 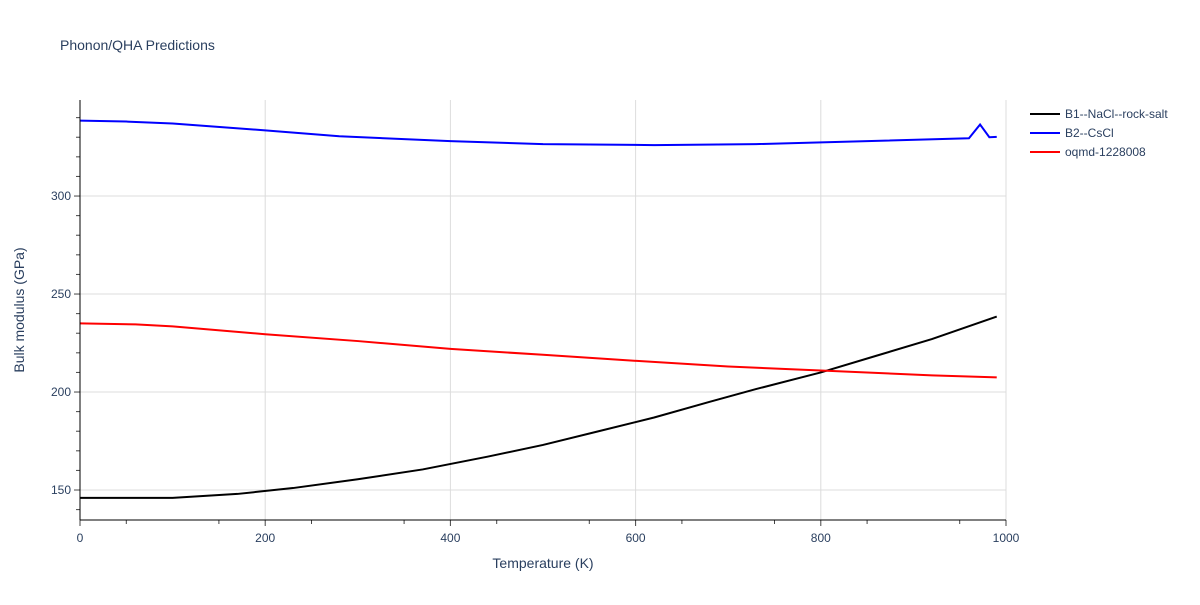 What do you see at coordinates (61, 196) in the screenshot?
I see `y-tick-label: 300` at bounding box center [61, 196].